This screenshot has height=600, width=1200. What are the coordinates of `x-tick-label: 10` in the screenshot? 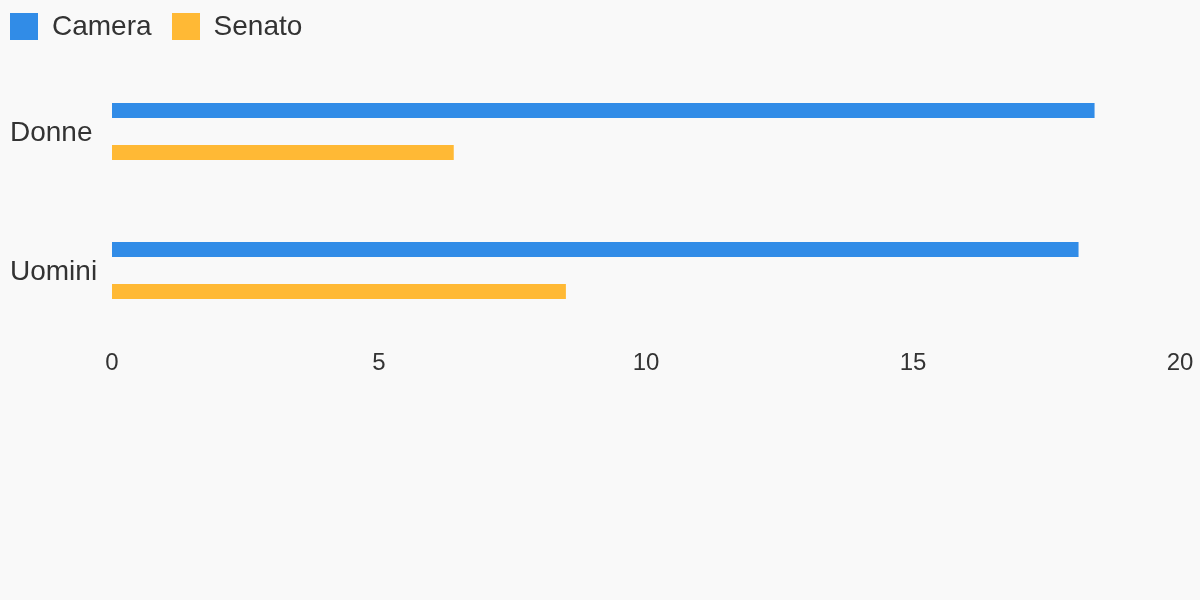 It's located at (646, 362).